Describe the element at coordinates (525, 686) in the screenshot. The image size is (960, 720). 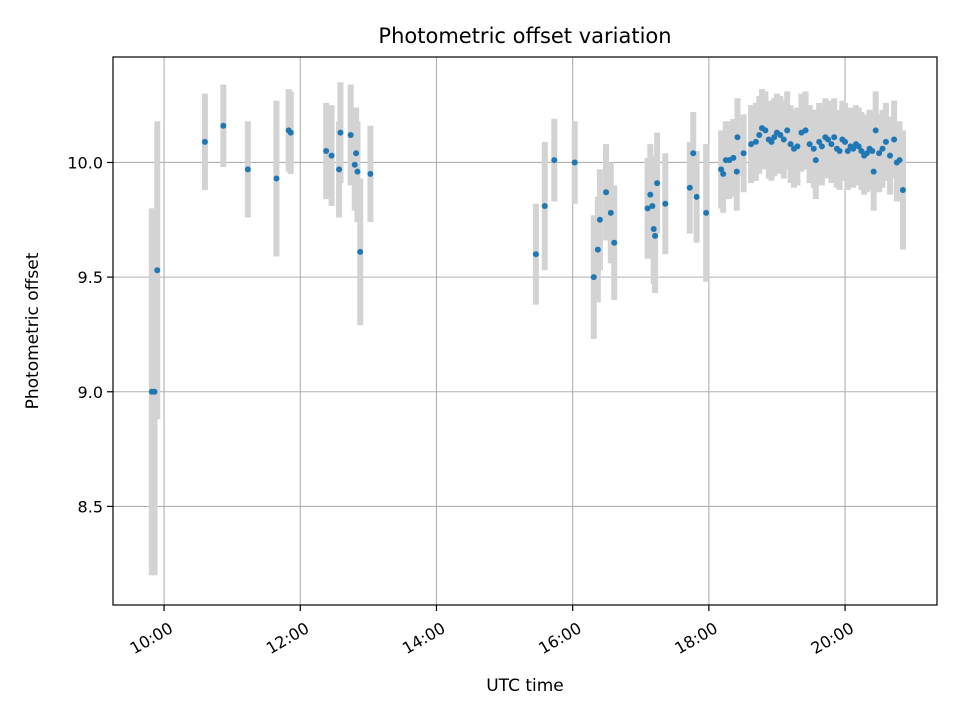
I see `x-axis-label: UTC time` at that location.